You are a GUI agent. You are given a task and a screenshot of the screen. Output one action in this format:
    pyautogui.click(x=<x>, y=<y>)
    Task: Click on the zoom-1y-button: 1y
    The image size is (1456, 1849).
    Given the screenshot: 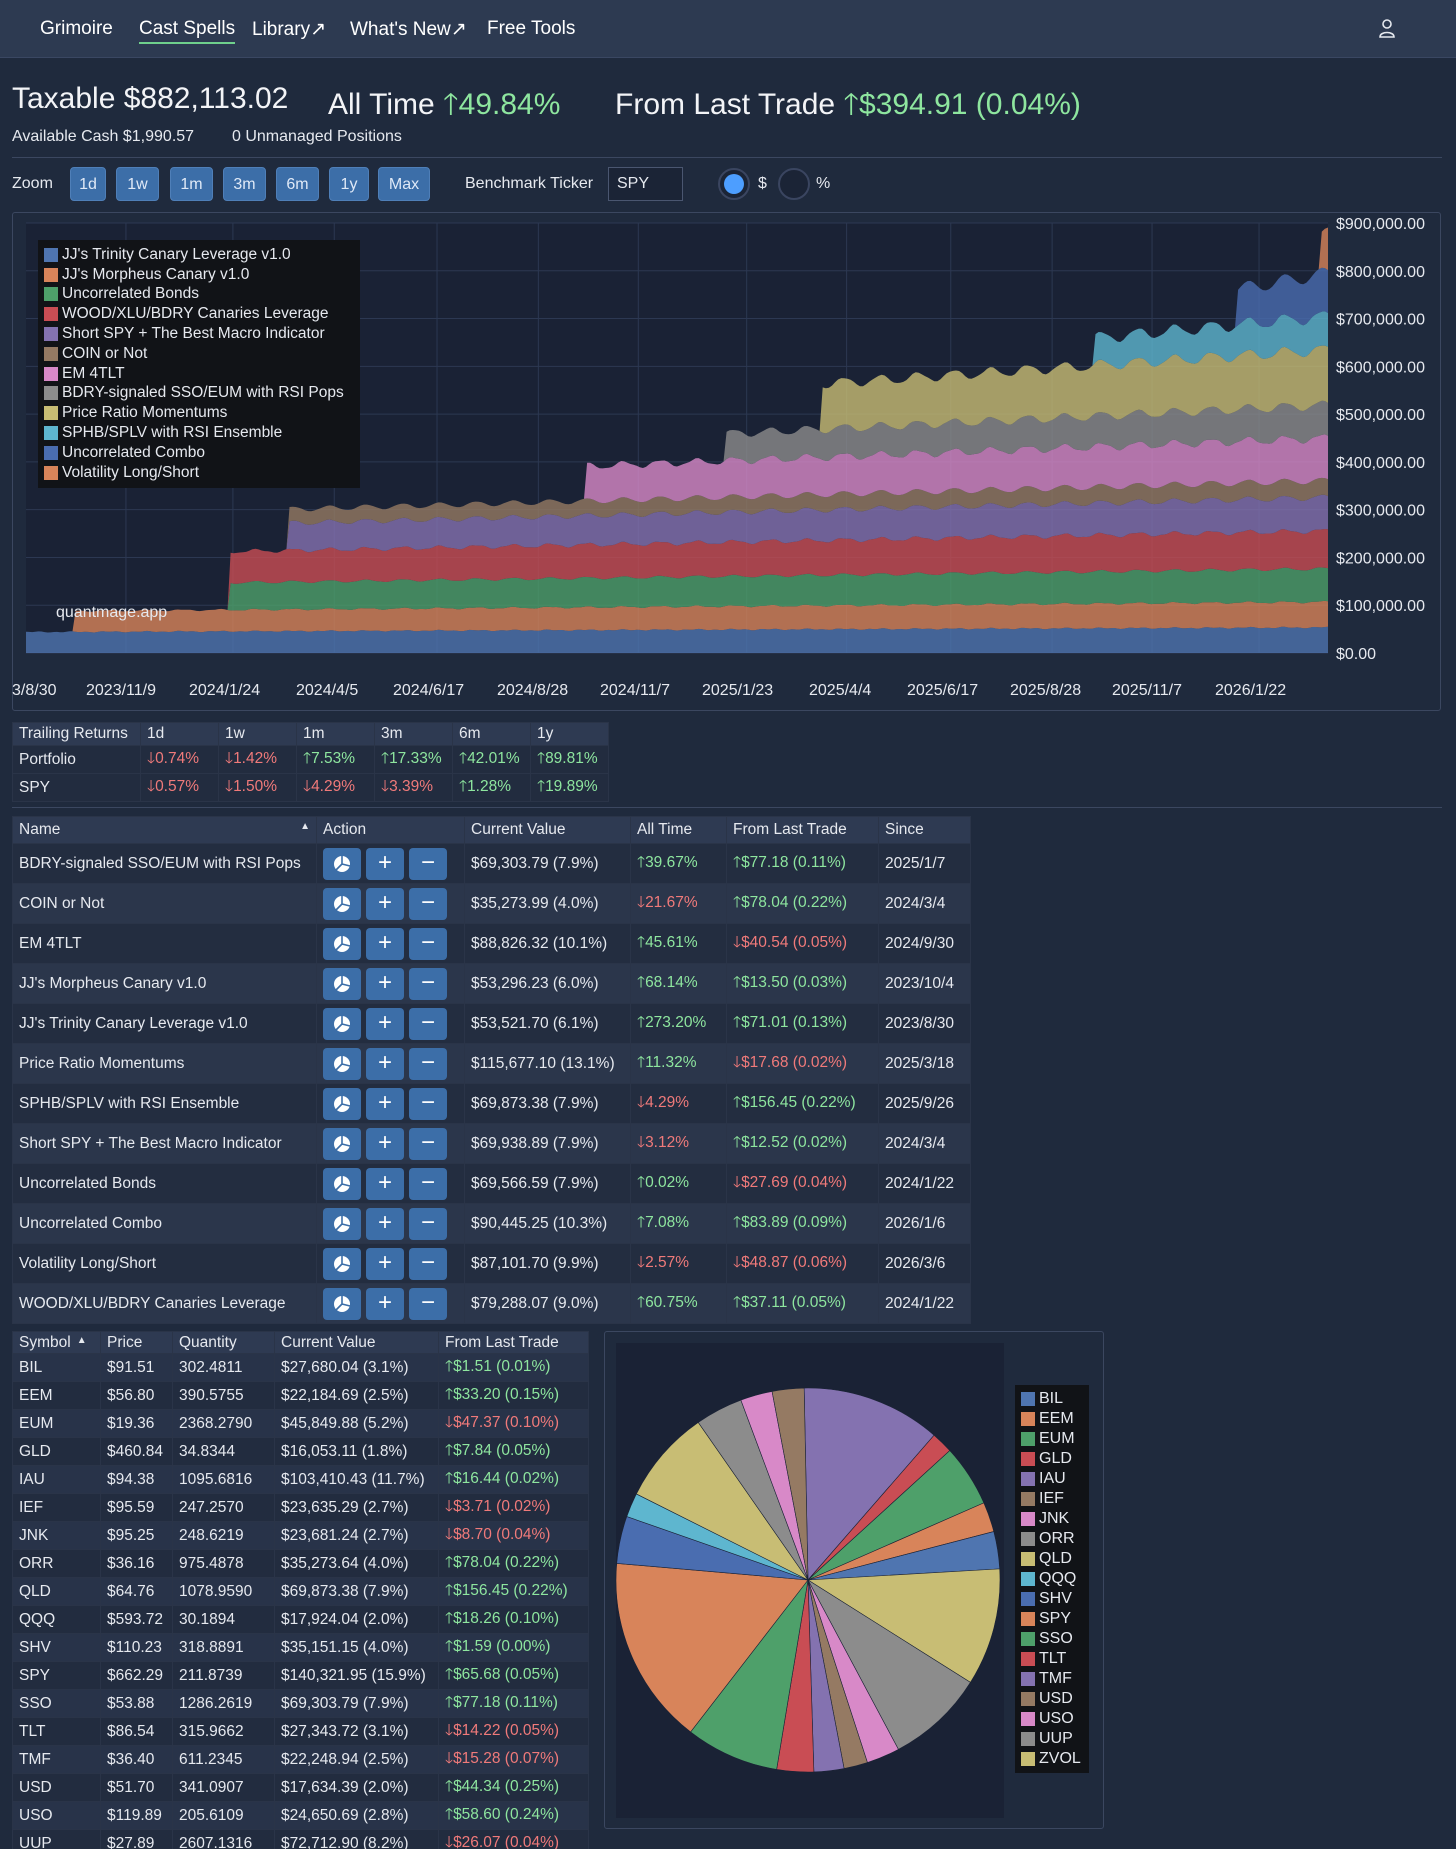 What is the action you would take?
    pyautogui.click(x=349, y=184)
    